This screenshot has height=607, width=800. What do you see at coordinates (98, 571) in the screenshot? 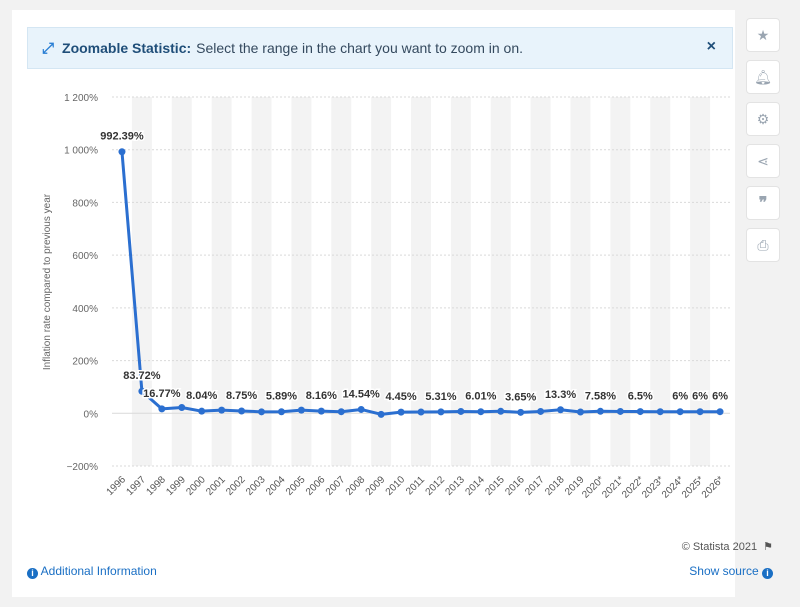
I see `additional-information-label: Additional Information` at bounding box center [98, 571].